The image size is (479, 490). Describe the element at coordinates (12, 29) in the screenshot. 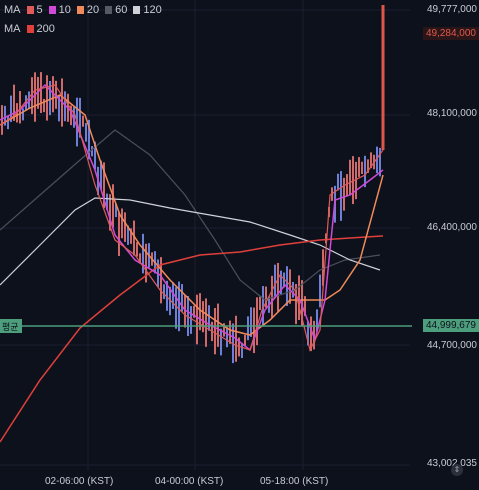

I see `ma-legend-2-label: MA` at that location.